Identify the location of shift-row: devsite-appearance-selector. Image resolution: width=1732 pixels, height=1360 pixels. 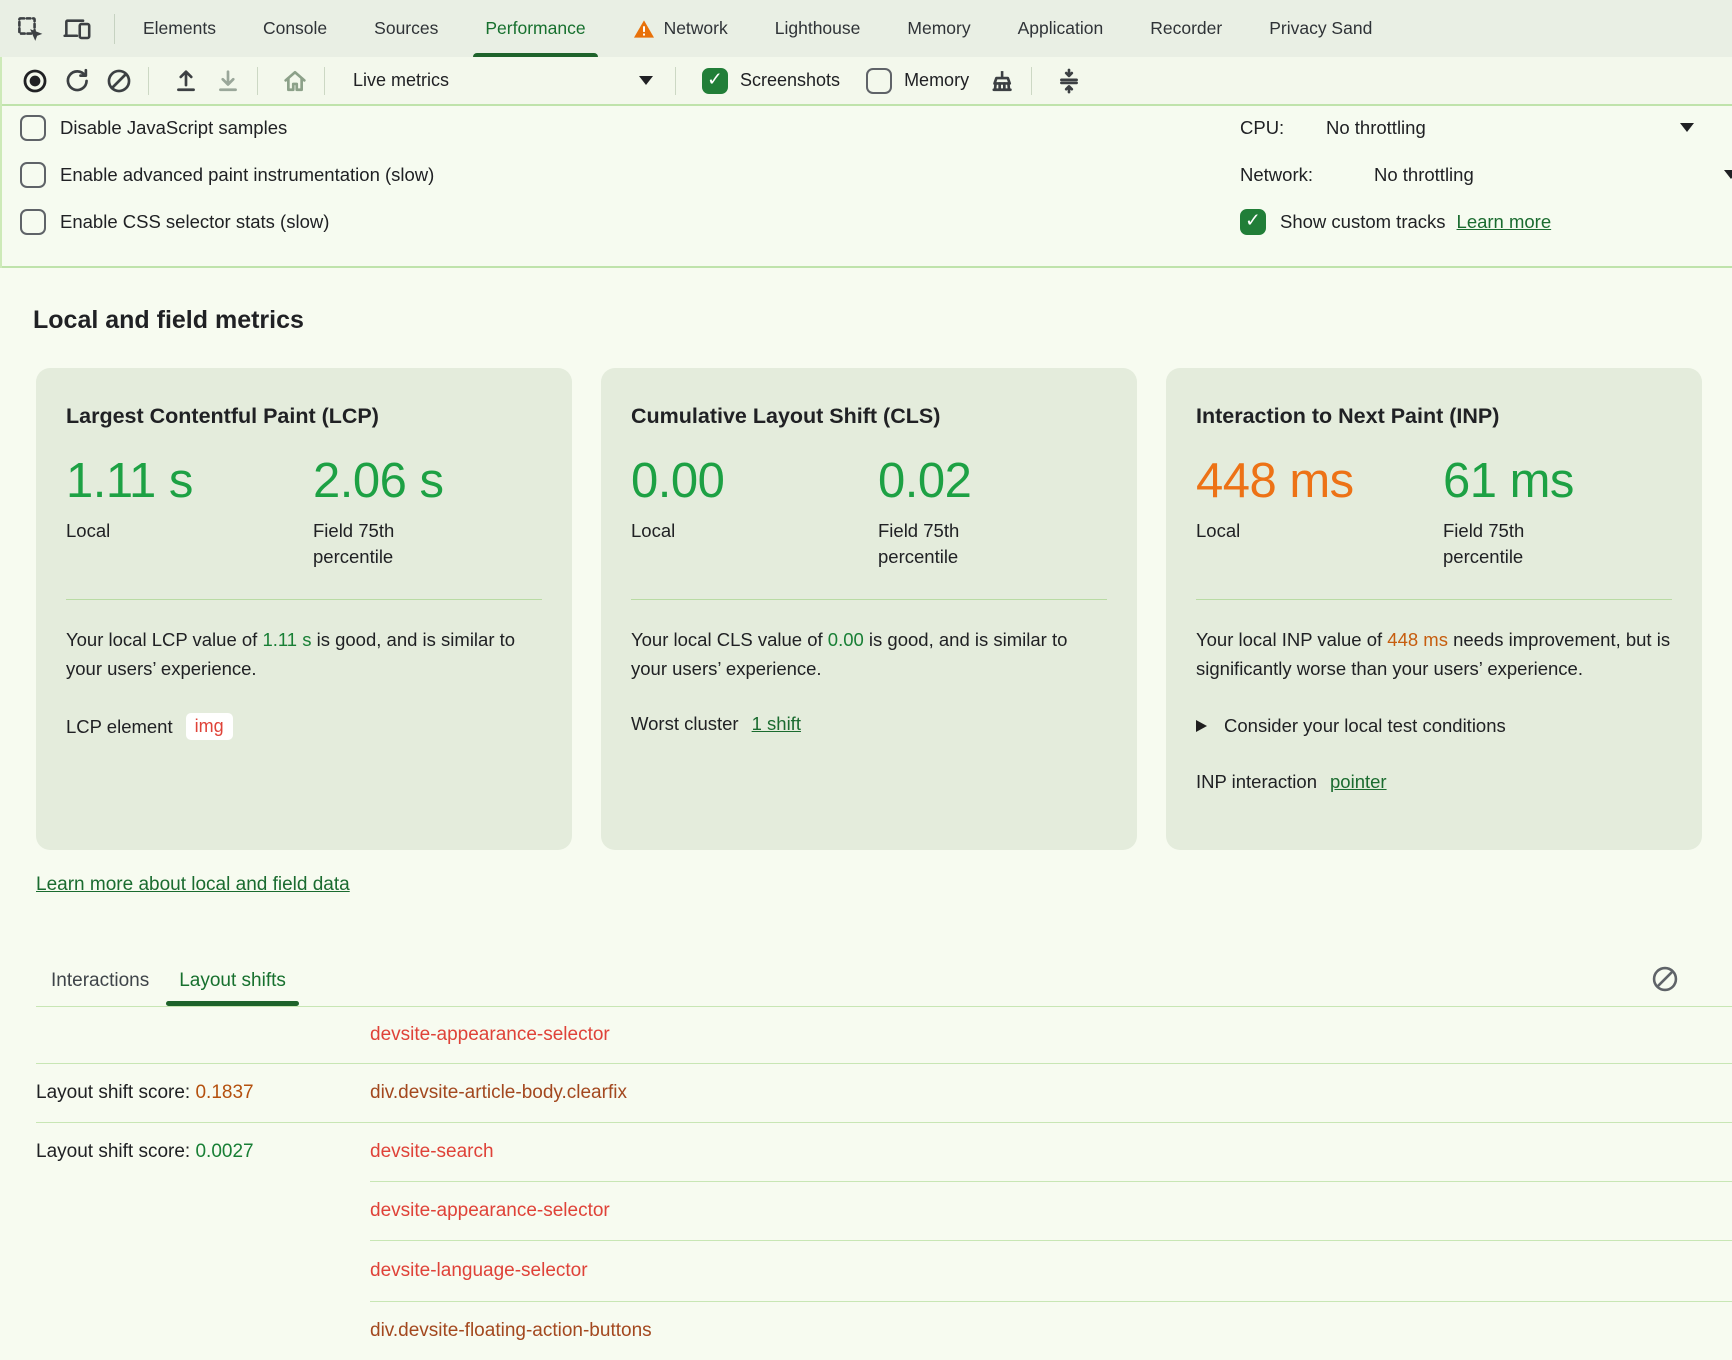
(866, 1035).